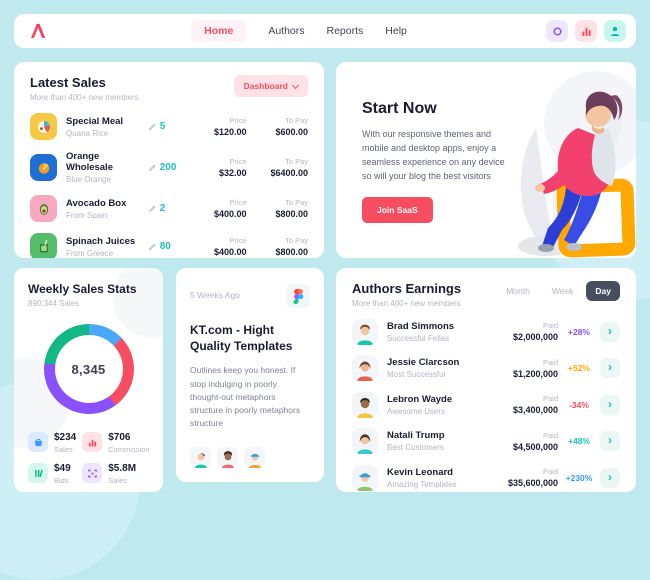 This screenshot has height=580, width=650. What do you see at coordinates (298, 296) in the screenshot?
I see `figma-icon` at bounding box center [298, 296].